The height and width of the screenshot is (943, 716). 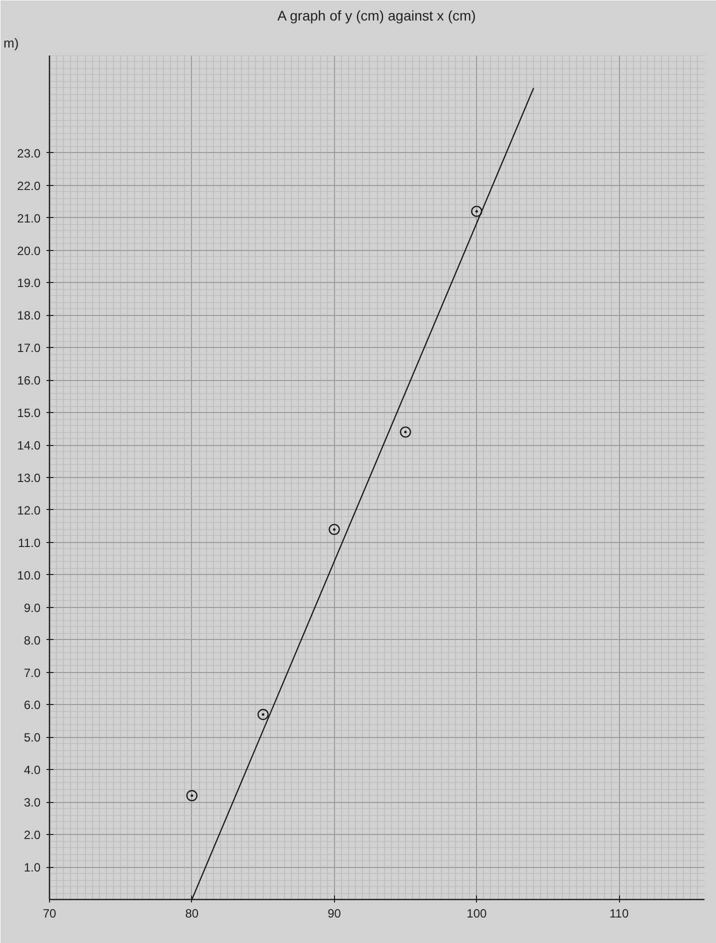 I want to click on y-tick-label: 1.0, so click(x=32, y=867).